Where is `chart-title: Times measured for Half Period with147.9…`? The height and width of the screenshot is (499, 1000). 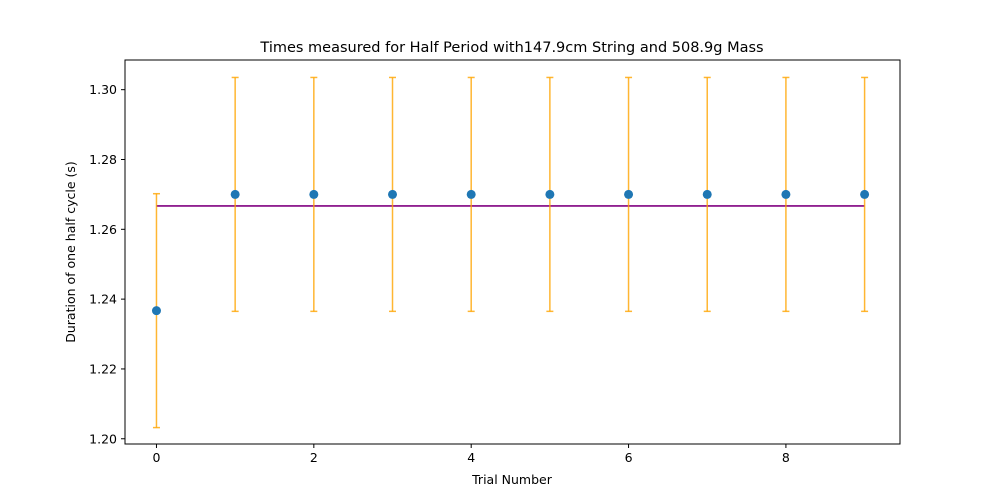
chart-title: Times measured for Half Period with147.9… is located at coordinates (511, 48).